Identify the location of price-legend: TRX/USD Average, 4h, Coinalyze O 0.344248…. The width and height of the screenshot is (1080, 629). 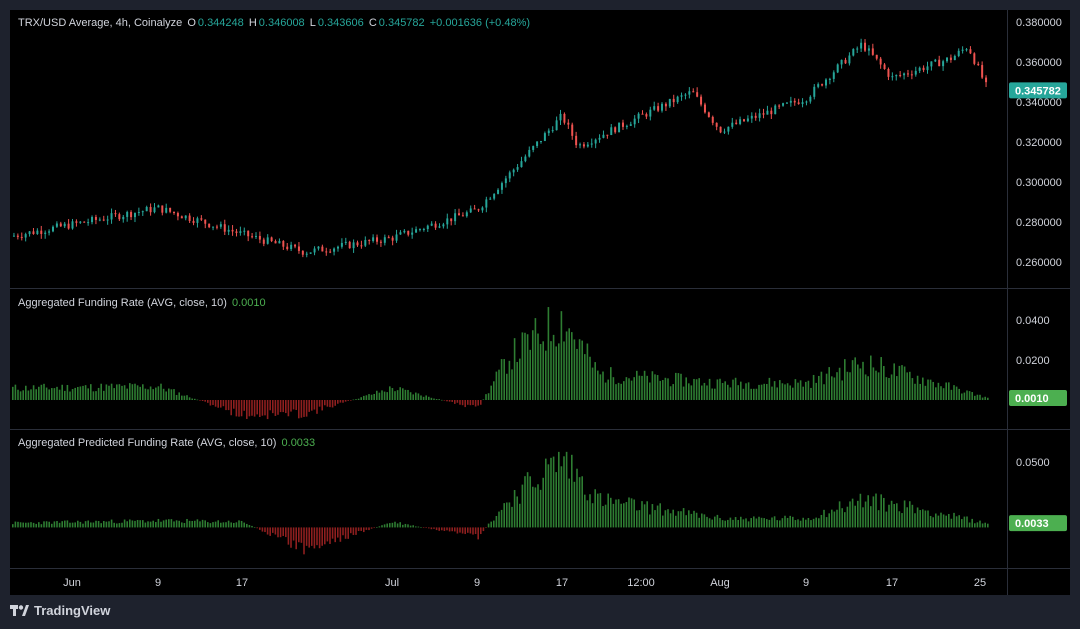
(275, 23).